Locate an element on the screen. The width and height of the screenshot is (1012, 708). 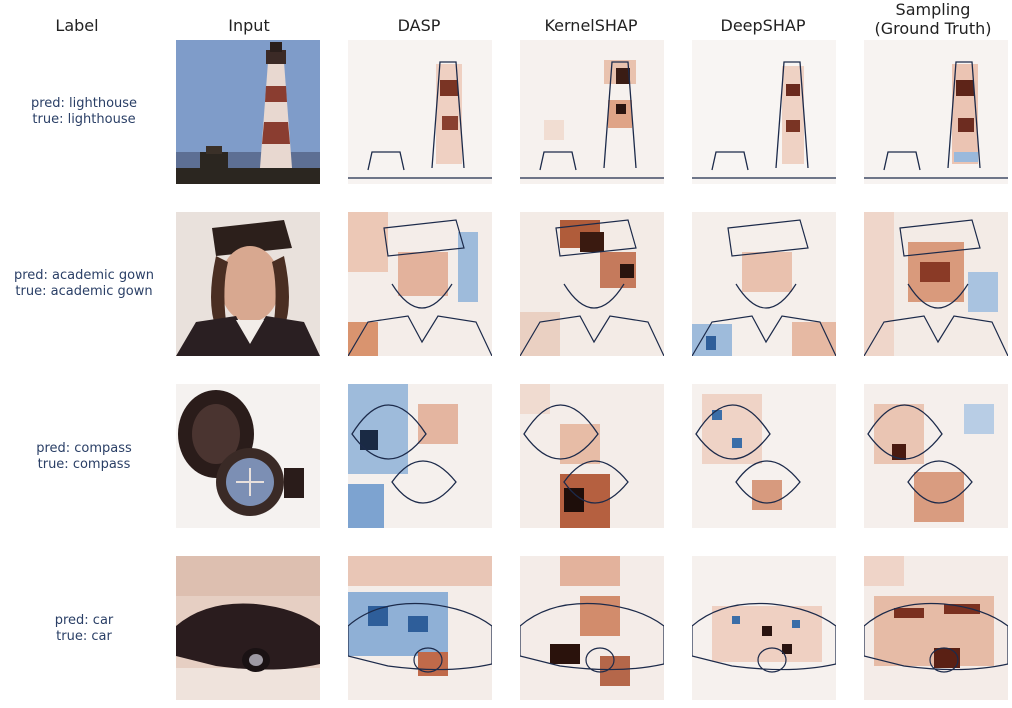
column-header-deepshap: DeepSHAP is located at coordinates (763, 25).